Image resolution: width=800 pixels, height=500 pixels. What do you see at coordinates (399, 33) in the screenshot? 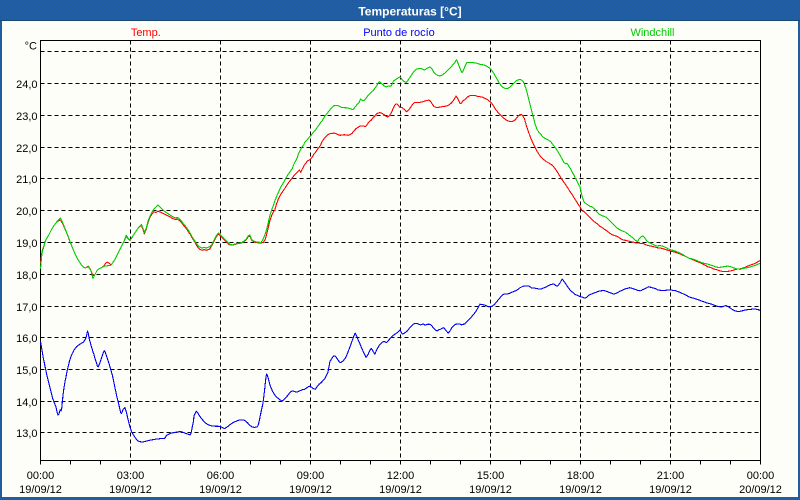
I see `svg-text: Punto de rocío` at bounding box center [399, 33].